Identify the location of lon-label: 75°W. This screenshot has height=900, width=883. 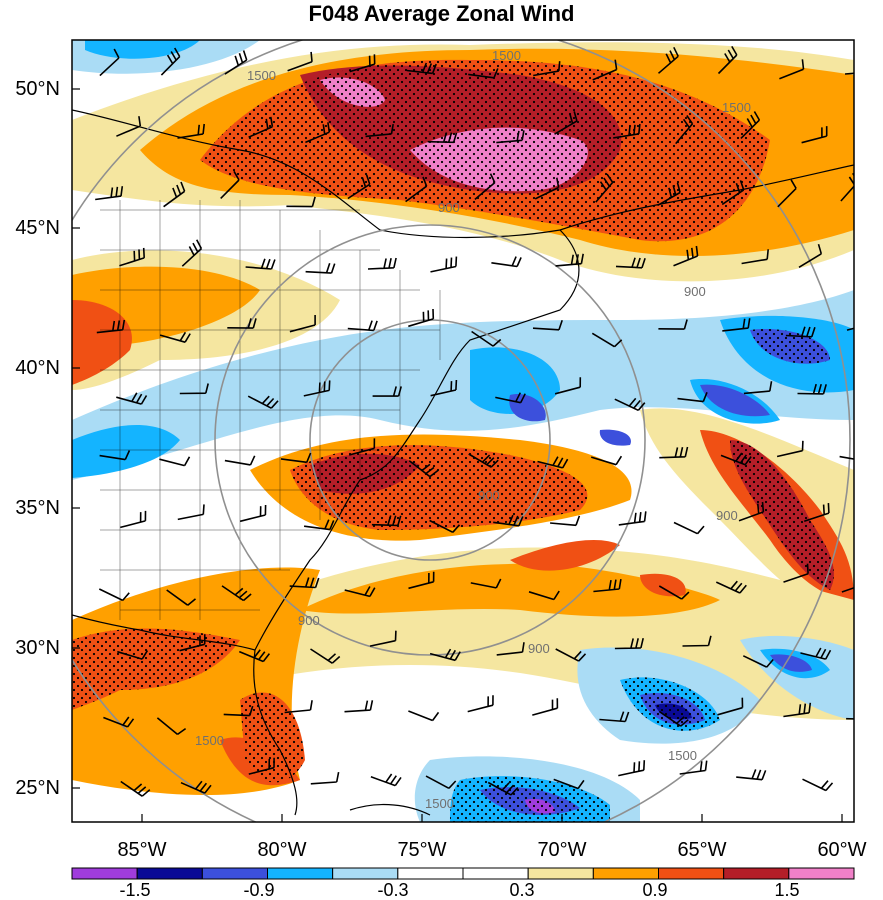
(422, 850).